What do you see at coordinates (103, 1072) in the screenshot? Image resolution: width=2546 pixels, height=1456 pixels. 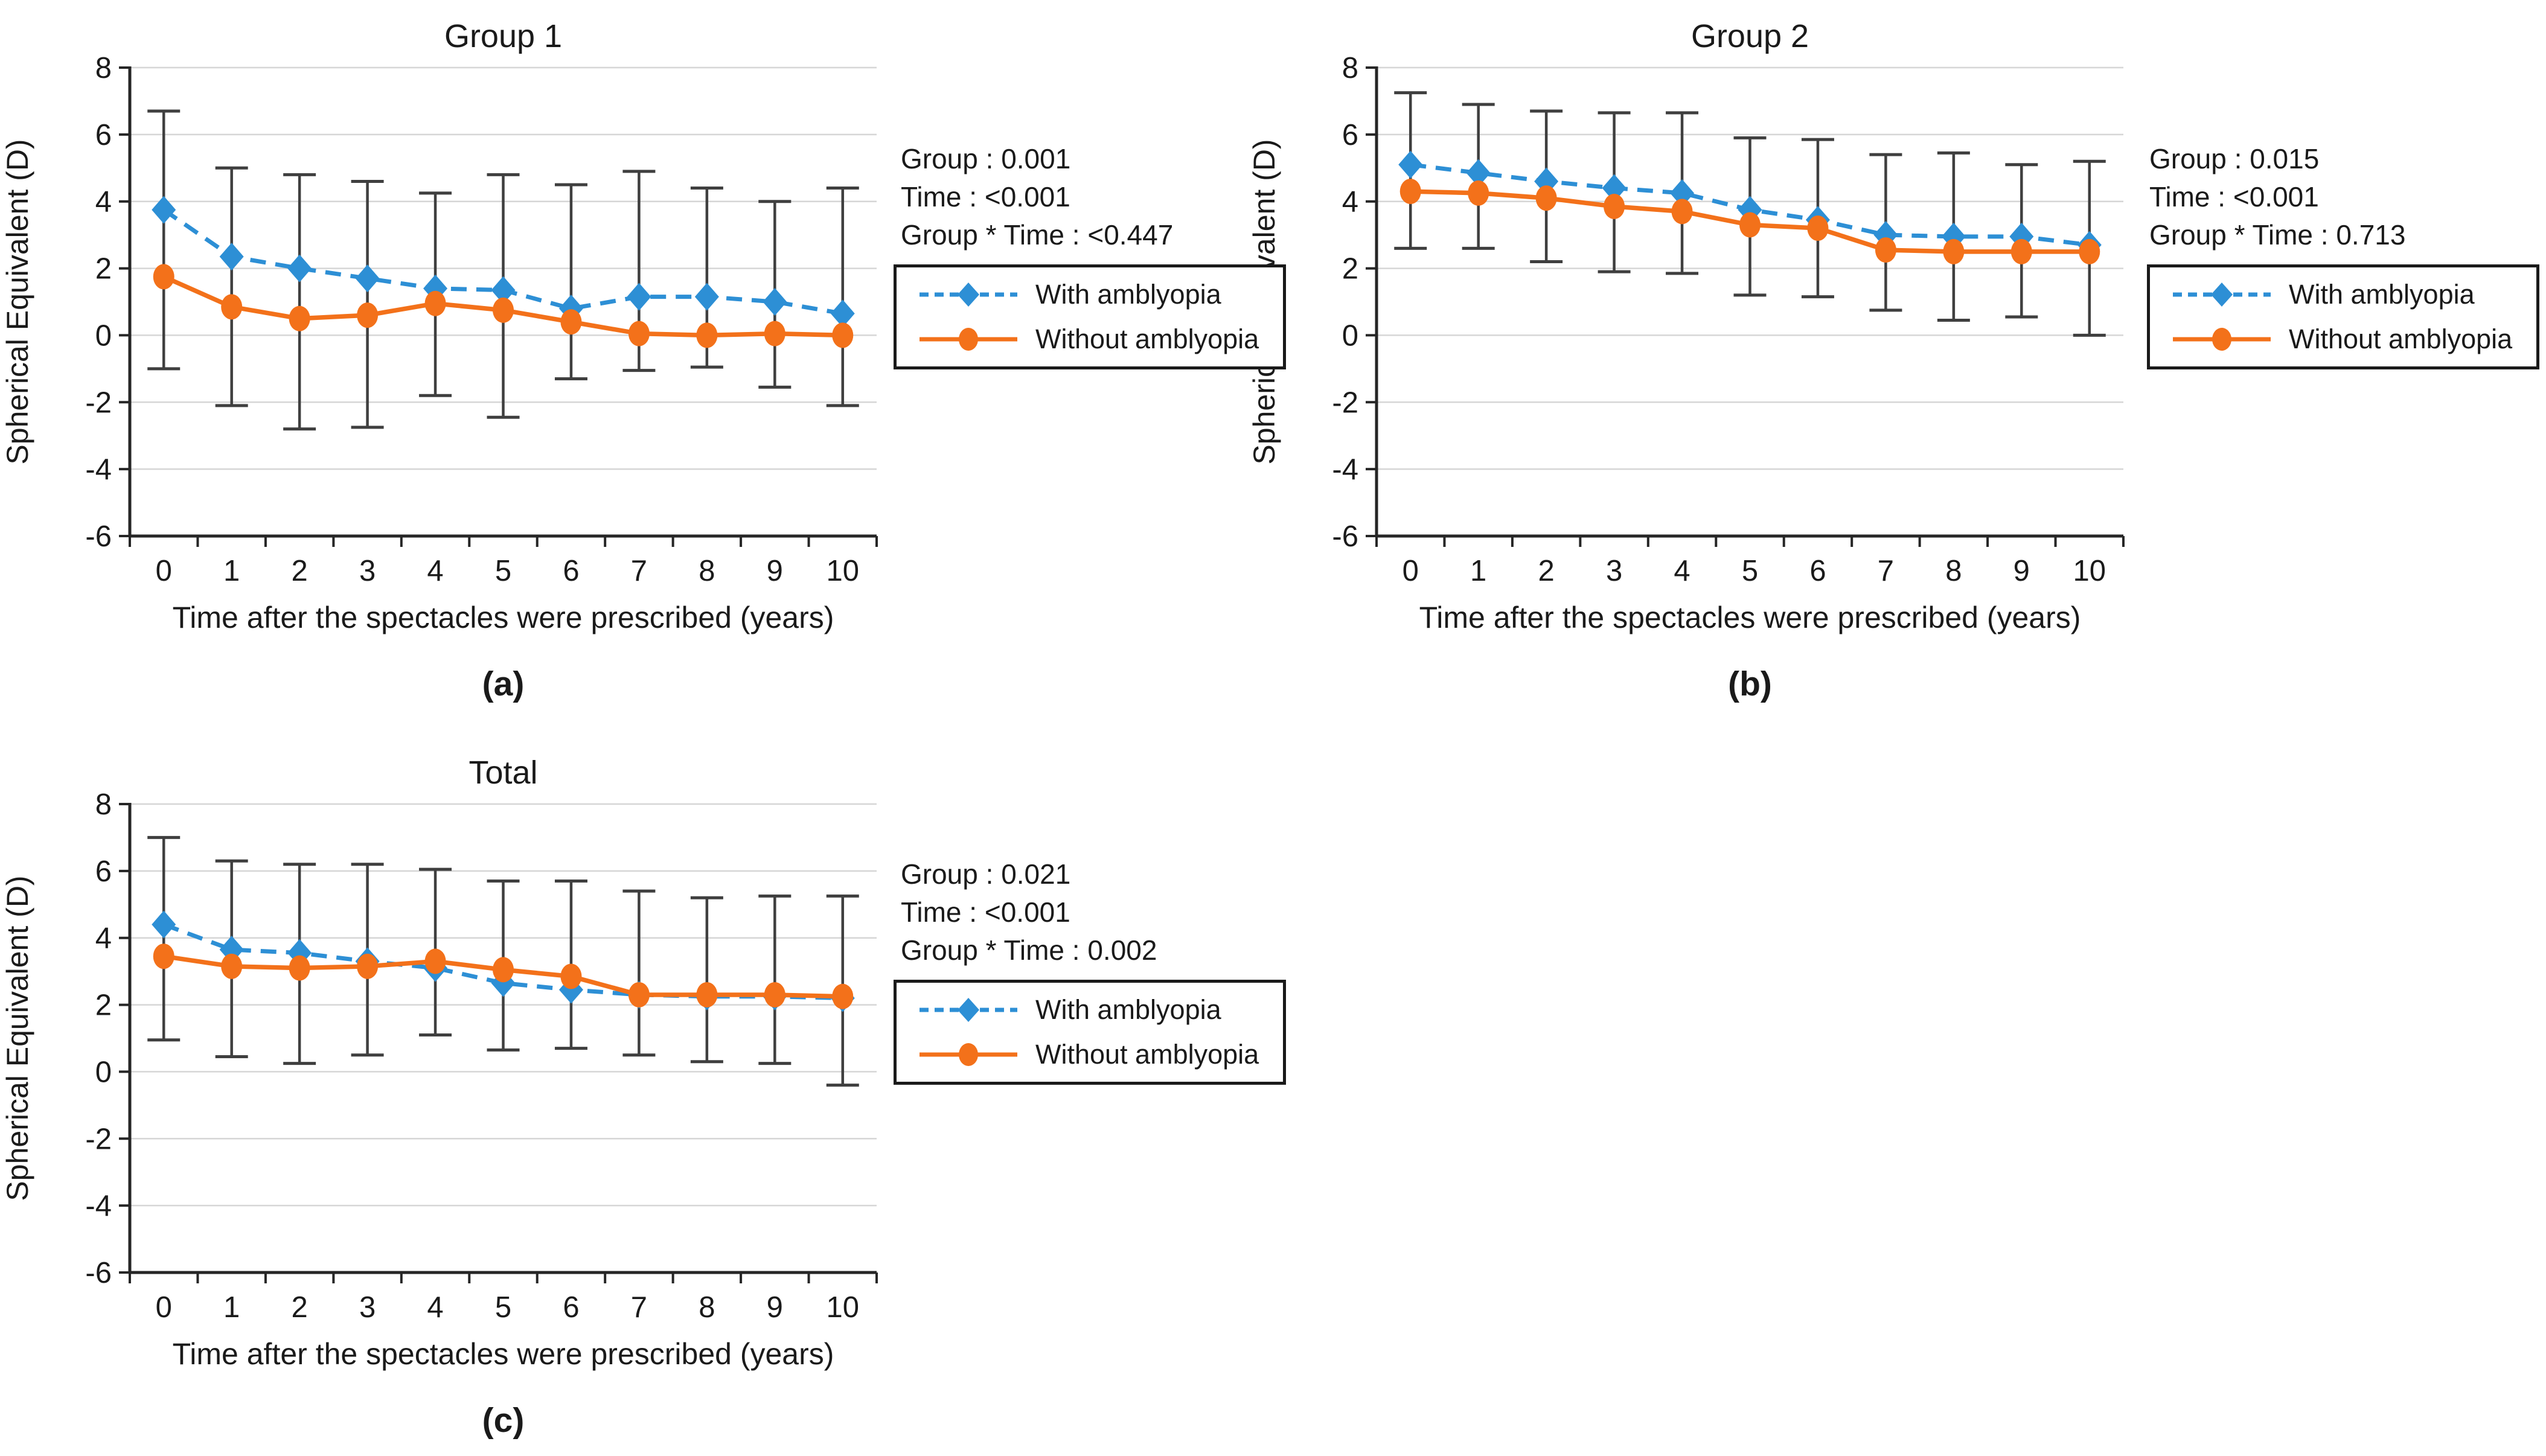 I see `y-tick-label: 0` at bounding box center [103, 1072].